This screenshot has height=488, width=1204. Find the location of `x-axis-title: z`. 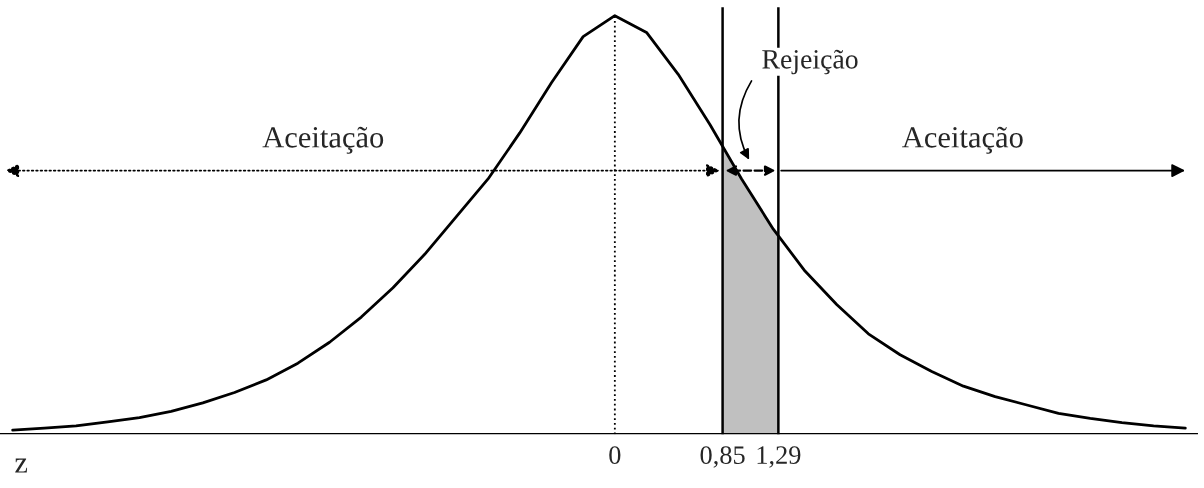

x-axis-title: z is located at coordinates (21, 465).